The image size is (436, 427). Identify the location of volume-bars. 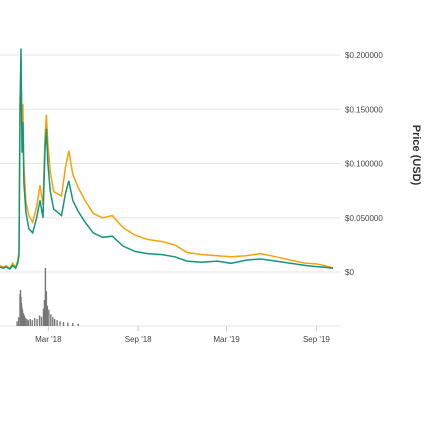
(47, 297).